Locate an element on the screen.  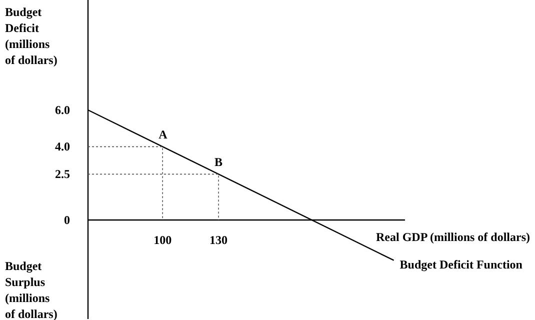
y-tick-label: 6.0 is located at coordinates (62, 110).